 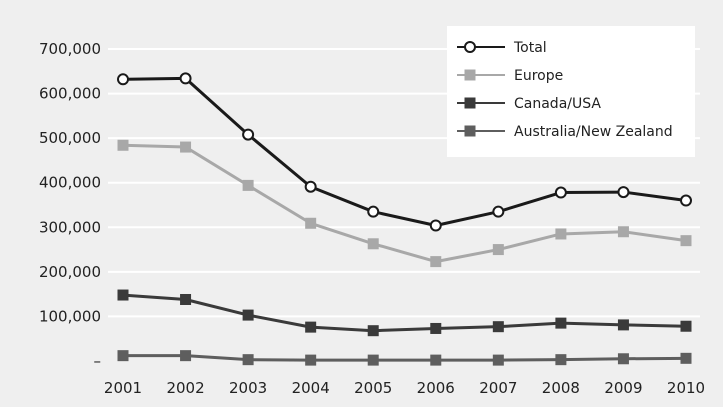 I want to click on y-tick-label: 300,000, so click(x=70, y=227).